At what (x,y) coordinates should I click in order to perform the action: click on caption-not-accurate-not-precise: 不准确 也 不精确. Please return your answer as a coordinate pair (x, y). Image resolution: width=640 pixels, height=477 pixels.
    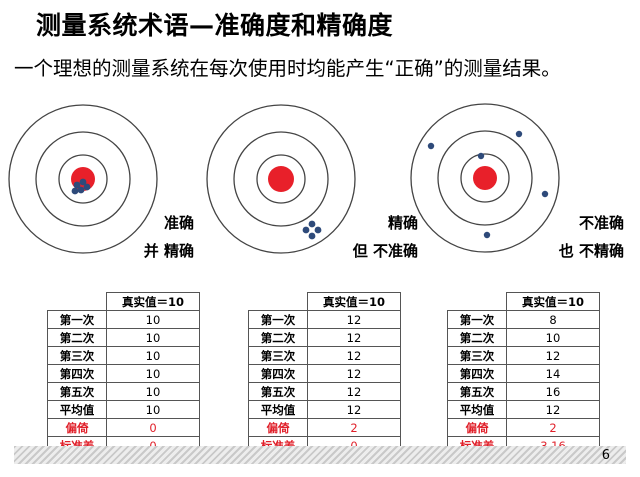
    Looking at the image, I should click on (591, 237).